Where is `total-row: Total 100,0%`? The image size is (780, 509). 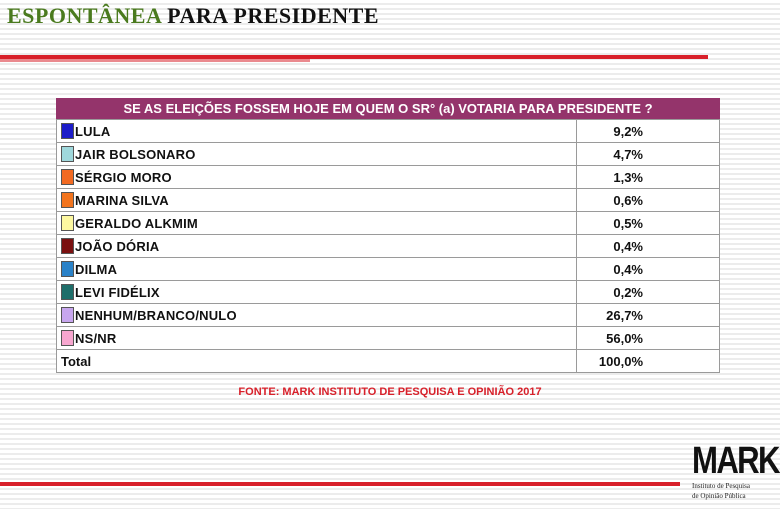
total-row: Total 100,0% is located at coordinates (388, 361).